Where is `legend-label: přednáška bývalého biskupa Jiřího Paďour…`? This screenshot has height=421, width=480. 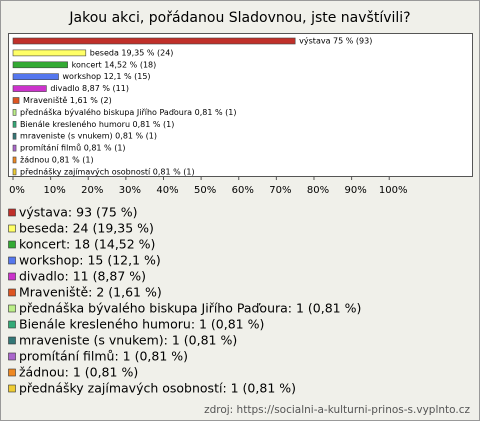 legend-label: přednáška bývalého biskupa Jiřího Paďour… is located at coordinates (190, 308).